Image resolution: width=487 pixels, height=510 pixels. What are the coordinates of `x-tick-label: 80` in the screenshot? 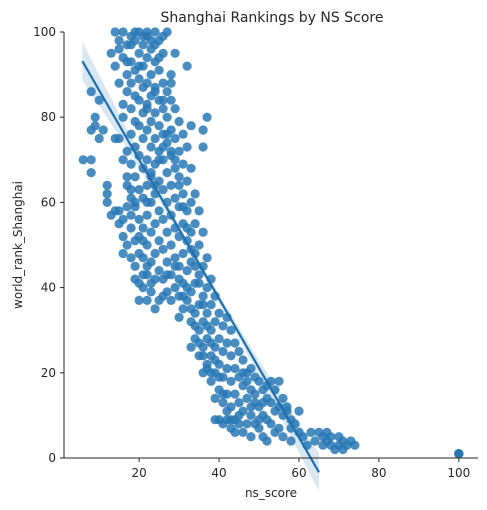 It's located at (378, 473).